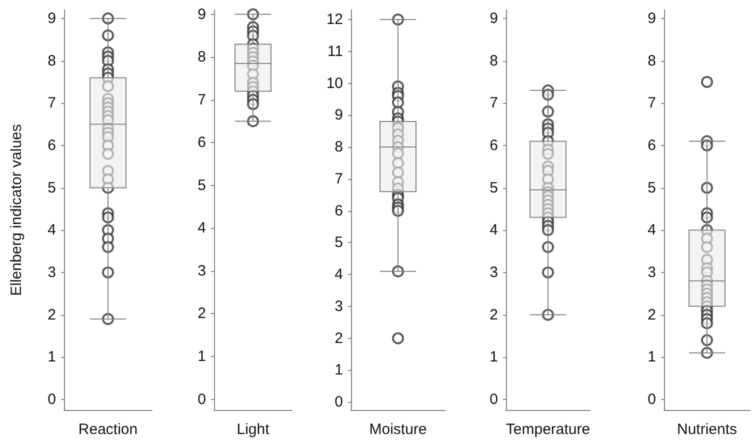 This screenshot has width=754, height=446. Describe the element at coordinates (334, 83) in the screenshot. I see `y-tick-label: 10` at that location.